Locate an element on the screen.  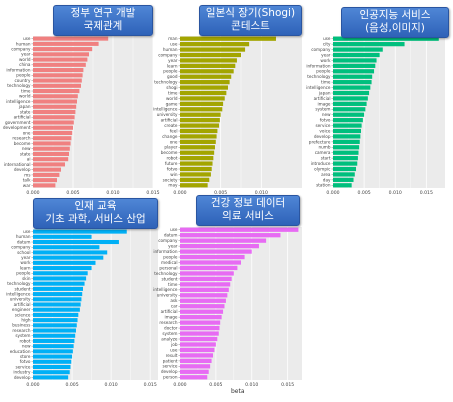
y-tick-label: person is located at coordinates (170, 377).